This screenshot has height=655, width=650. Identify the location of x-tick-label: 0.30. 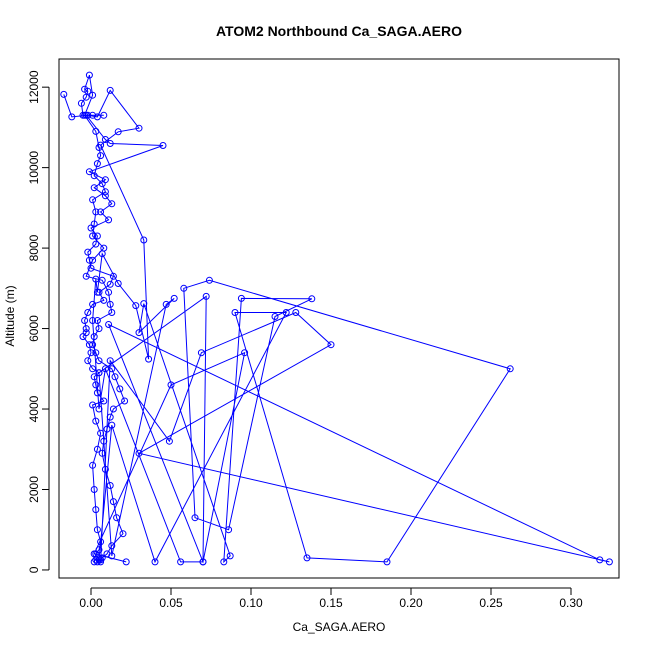
(571, 603).